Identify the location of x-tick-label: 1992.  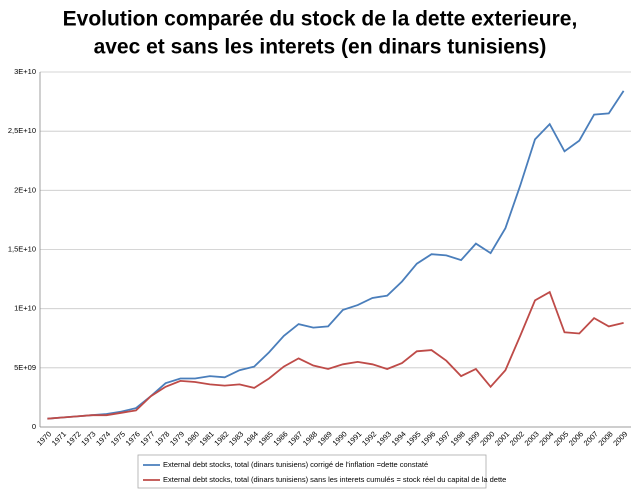
(369, 438).